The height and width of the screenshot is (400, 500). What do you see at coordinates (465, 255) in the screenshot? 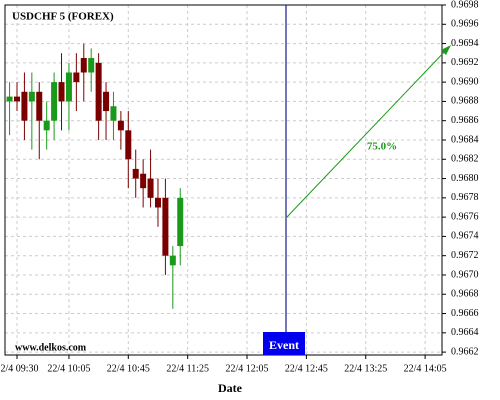
I see `y-tick-label: 0.9672` at bounding box center [465, 255].